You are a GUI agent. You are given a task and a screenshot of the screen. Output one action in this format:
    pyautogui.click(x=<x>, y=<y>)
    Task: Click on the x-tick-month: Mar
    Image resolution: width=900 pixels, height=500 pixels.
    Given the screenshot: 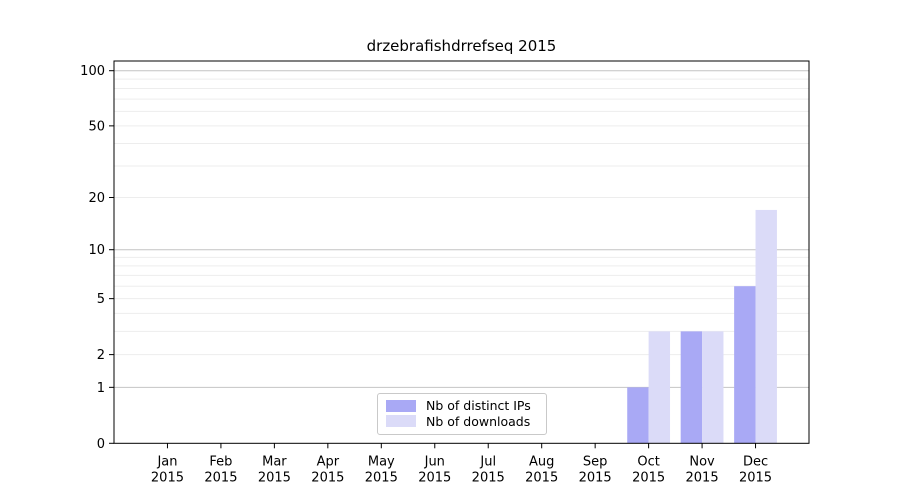 What is the action you would take?
    pyautogui.click(x=274, y=461)
    